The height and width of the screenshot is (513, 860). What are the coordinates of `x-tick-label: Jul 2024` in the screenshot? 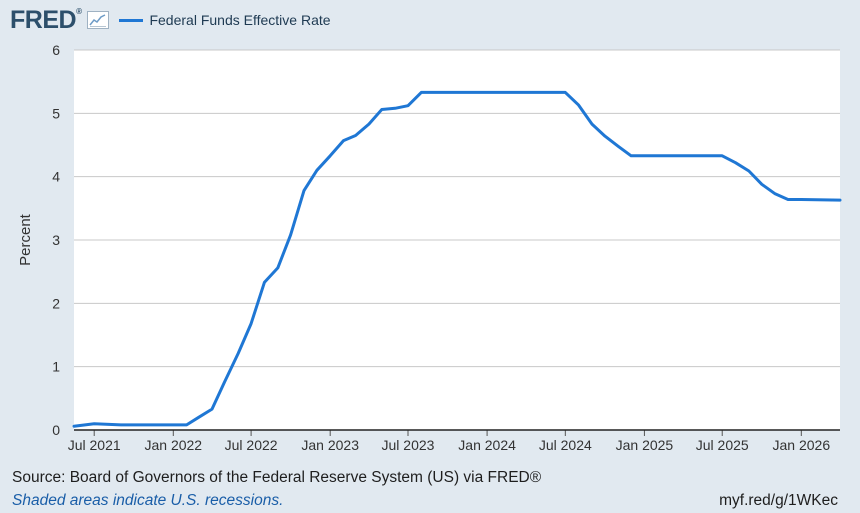 It's located at (565, 445).